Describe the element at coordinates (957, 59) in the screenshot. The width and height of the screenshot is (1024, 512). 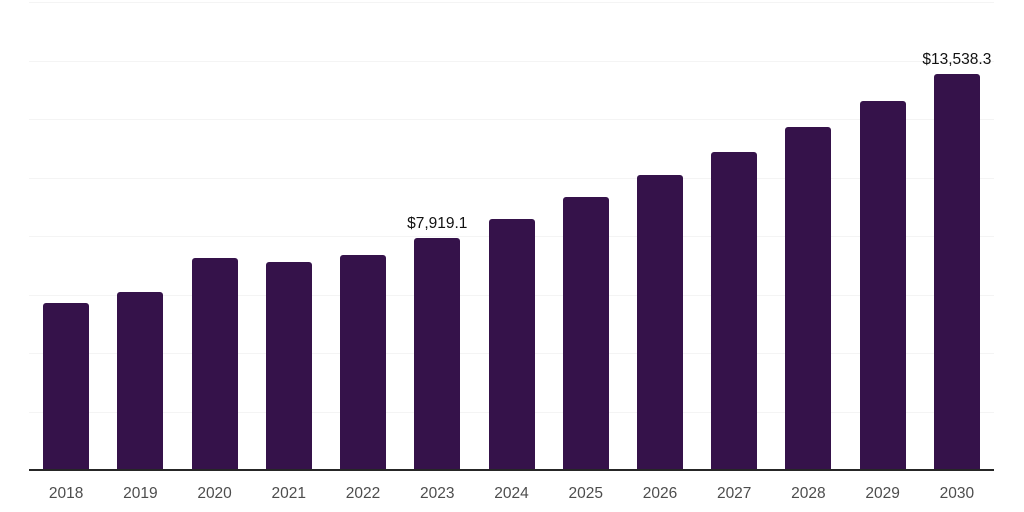
I see `data-label-2030: $13,538.3` at that location.